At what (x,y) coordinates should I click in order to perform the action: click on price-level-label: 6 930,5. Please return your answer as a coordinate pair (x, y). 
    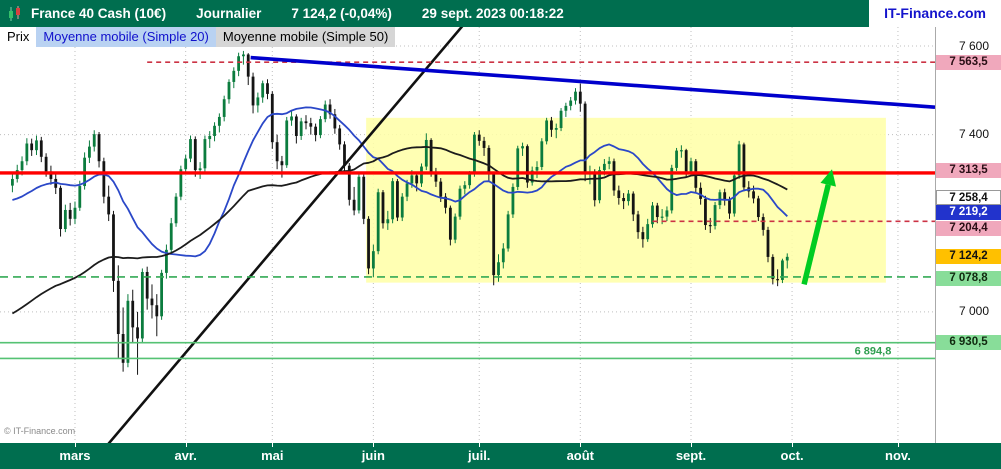
    Looking at the image, I should click on (968, 343).